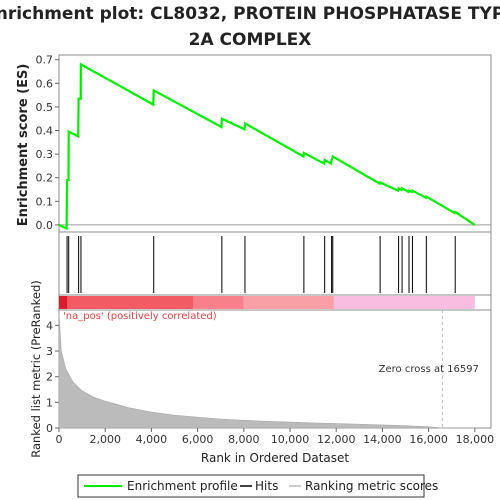 The width and height of the screenshot is (500, 500). What do you see at coordinates (182, 486) in the screenshot?
I see `legend-es-label: Enrichment profile` at bounding box center [182, 486].